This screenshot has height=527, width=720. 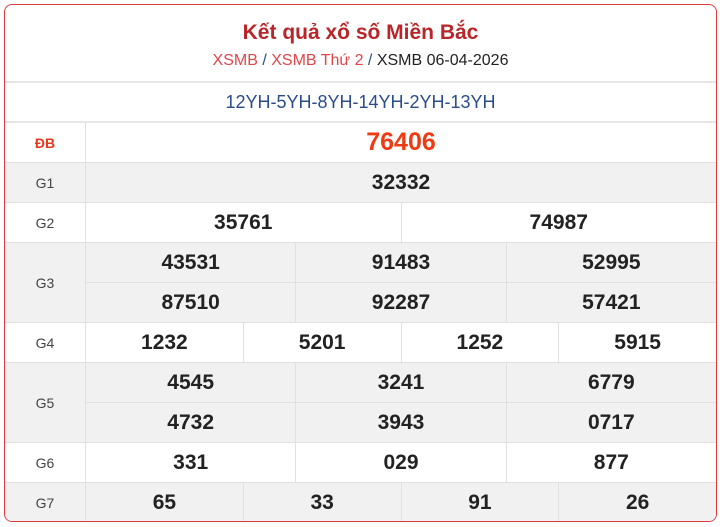 I want to click on prize-line: 43531 91483 52995, so click(x=401, y=262).